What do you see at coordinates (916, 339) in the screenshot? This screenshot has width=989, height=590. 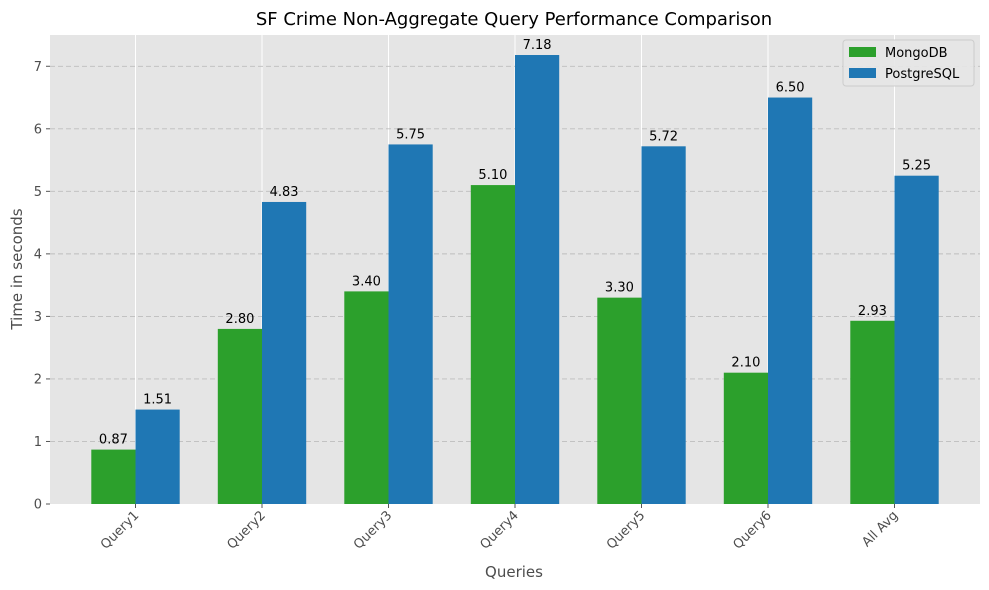 I see `bar-postgresql-all-avg` at bounding box center [916, 339].